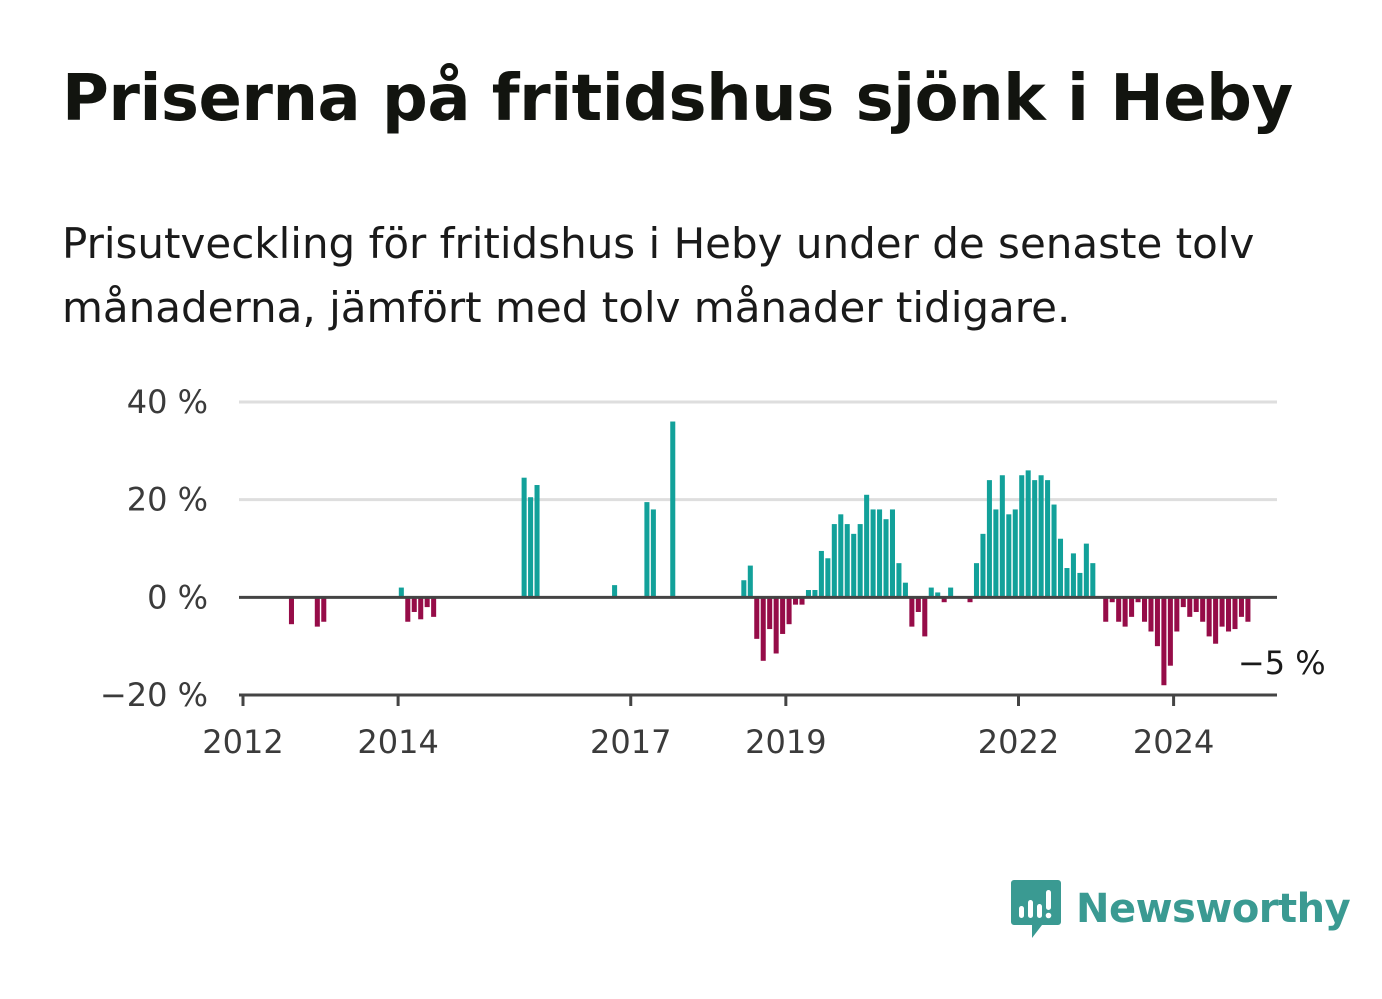 The image size is (1382, 999). I want to click on brand-logo: Newsworthy, so click(1180, 909).